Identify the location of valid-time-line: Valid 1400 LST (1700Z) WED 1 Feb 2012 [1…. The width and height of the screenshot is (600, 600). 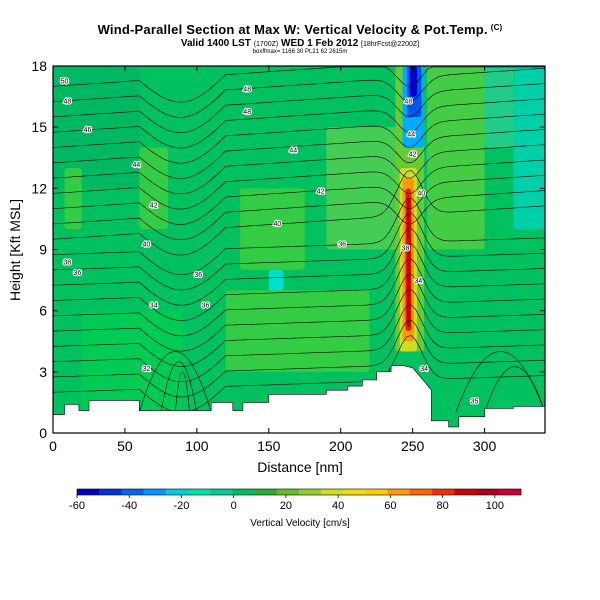
(300, 43).